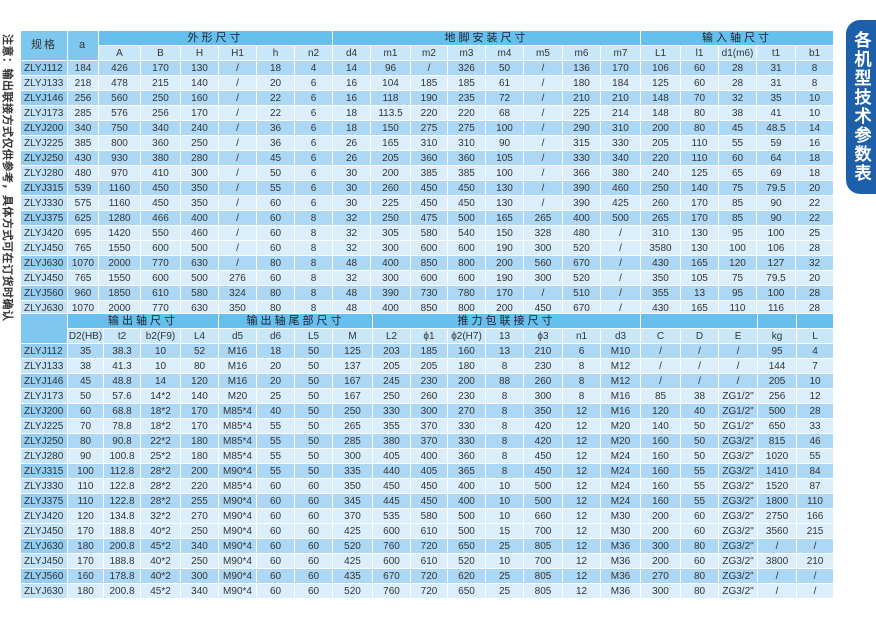 The image size is (876, 641). Describe the element at coordinates (620, 203) in the screenshot. I see `value-cell: 425` at that location.